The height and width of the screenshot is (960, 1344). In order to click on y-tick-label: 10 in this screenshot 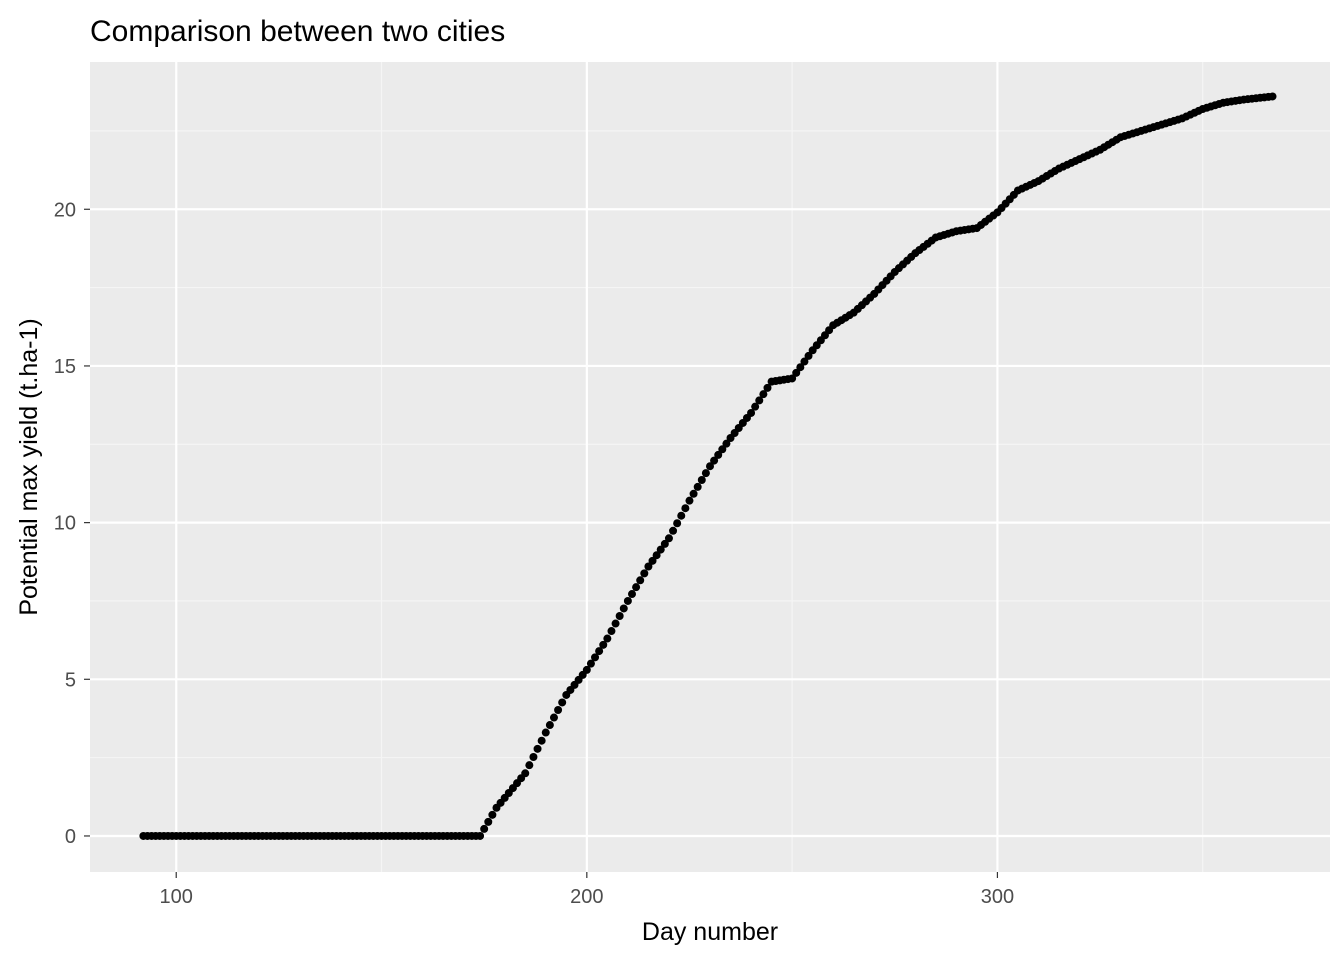, I will do `click(65, 524)`.